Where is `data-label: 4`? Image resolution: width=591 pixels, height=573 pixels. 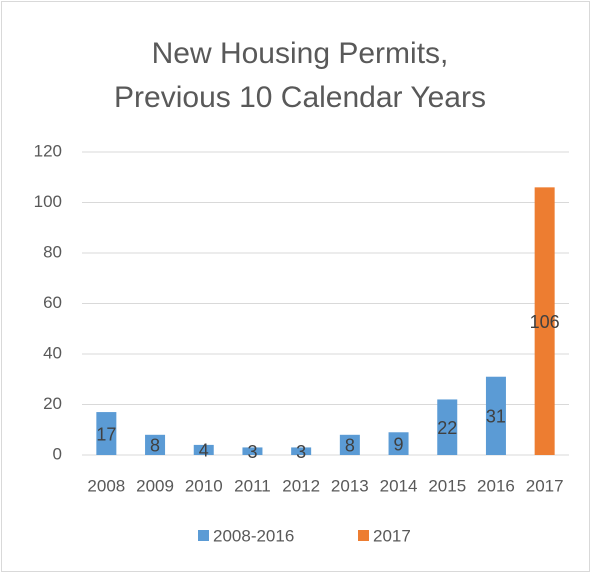 data-label: 4 is located at coordinates (204, 451).